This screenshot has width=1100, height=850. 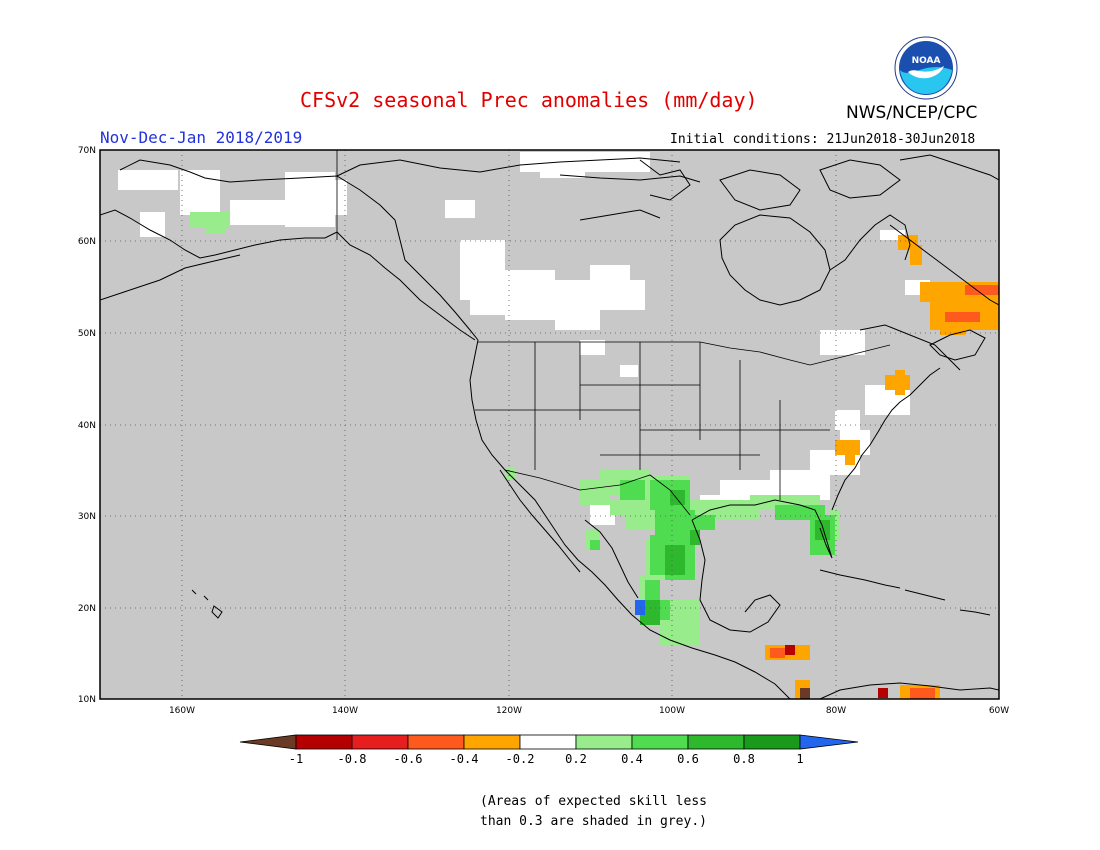 What do you see at coordinates (884, 492) in the screenshot?
I see `dry-anomaly-medium` at bounding box center [884, 492].